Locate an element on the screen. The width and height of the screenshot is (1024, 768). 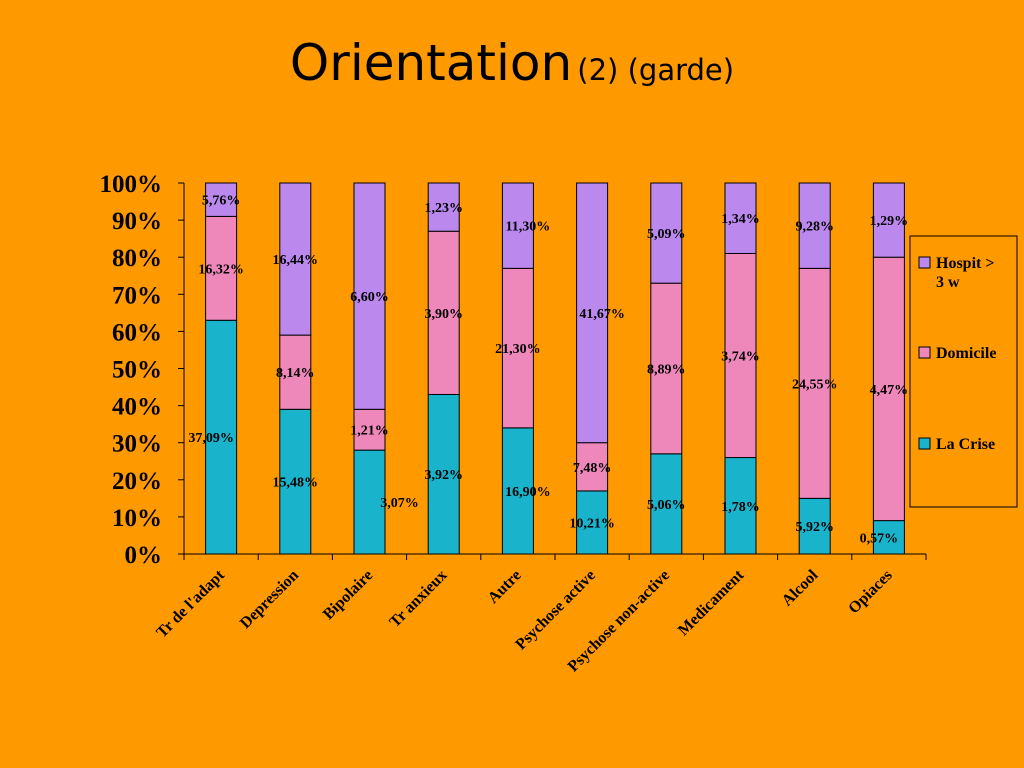
data-label: 16,44% is located at coordinates (296, 260).